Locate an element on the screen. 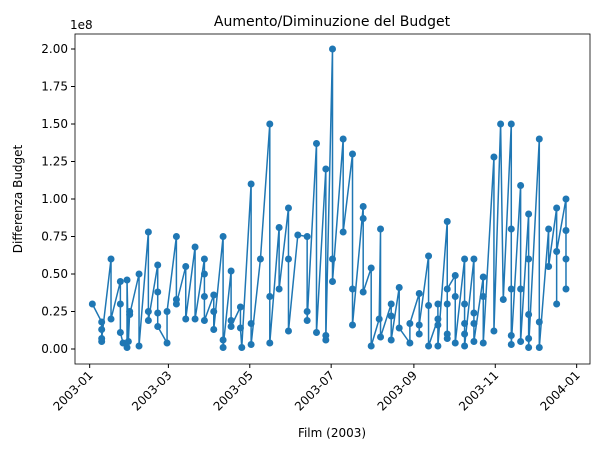 The width and height of the screenshot is (603, 452). x-axis-label: Film (2003) is located at coordinates (332, 433).